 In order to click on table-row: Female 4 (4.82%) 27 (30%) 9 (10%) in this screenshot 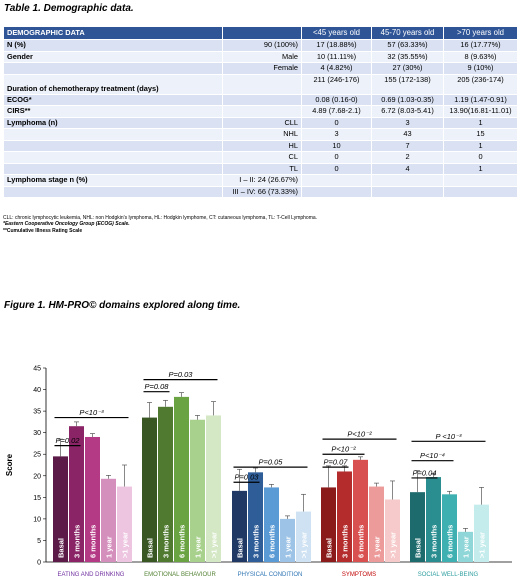, I will do `click(260, 68)`.